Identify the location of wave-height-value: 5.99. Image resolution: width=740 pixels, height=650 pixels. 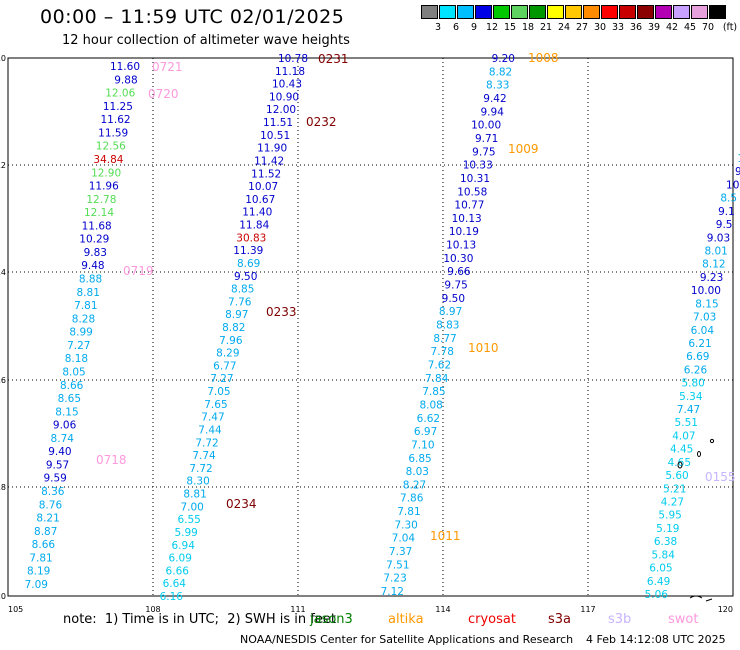
(185, 533).